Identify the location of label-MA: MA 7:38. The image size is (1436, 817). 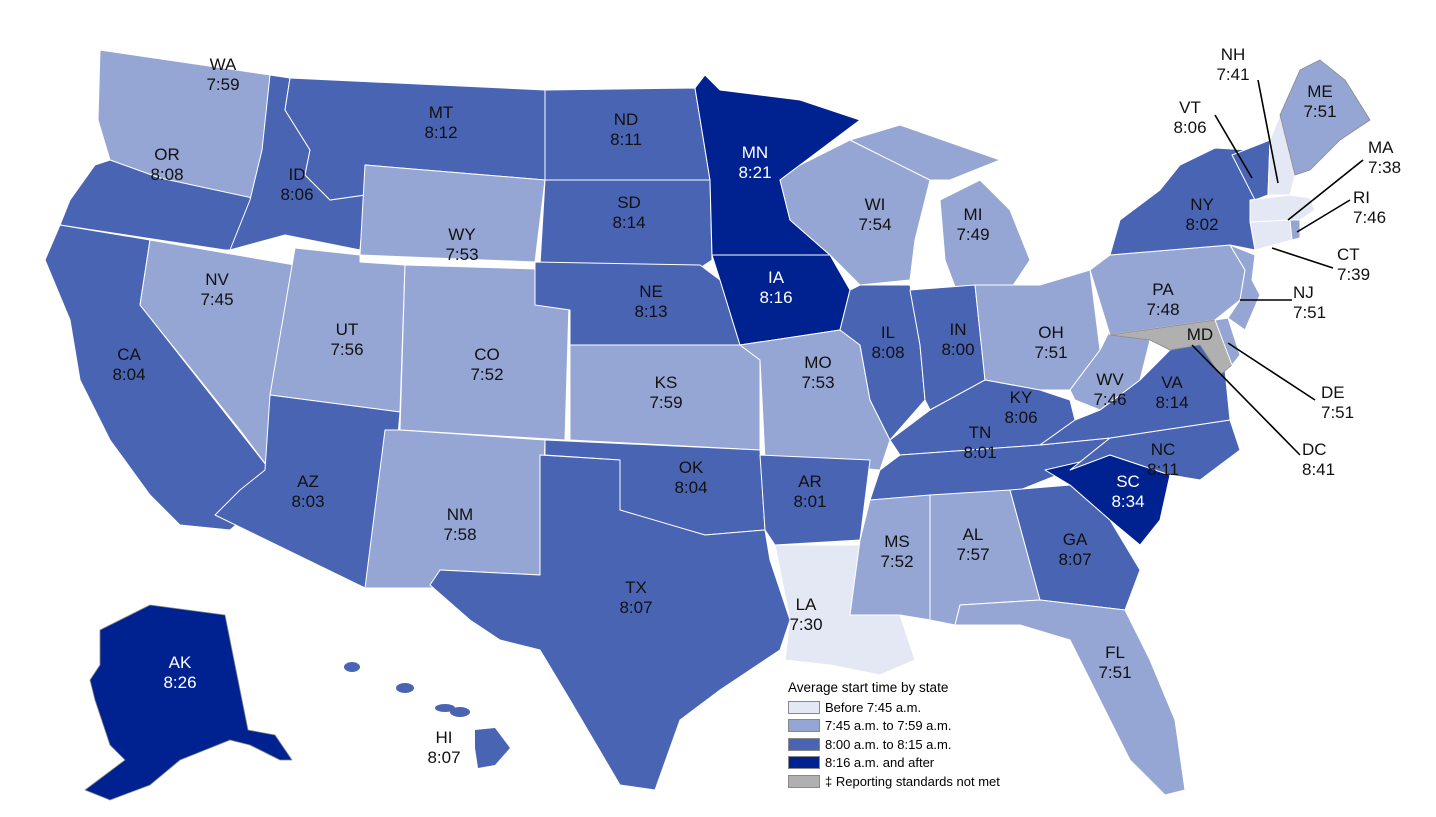
(1385, 157).